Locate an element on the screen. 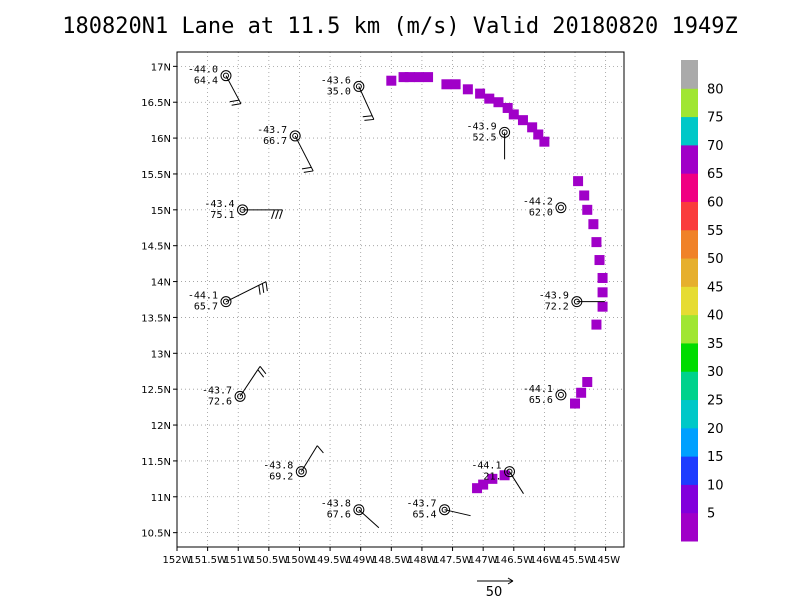 The image size is (800, 600). legend-label: 55 is located at coordinates (715, 231).